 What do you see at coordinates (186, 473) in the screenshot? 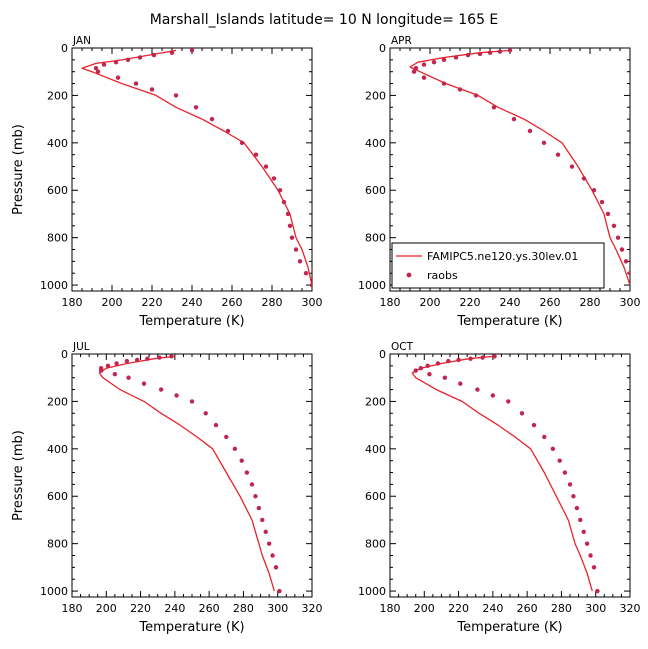
I see `model-line` at bounding box center [186, 473].